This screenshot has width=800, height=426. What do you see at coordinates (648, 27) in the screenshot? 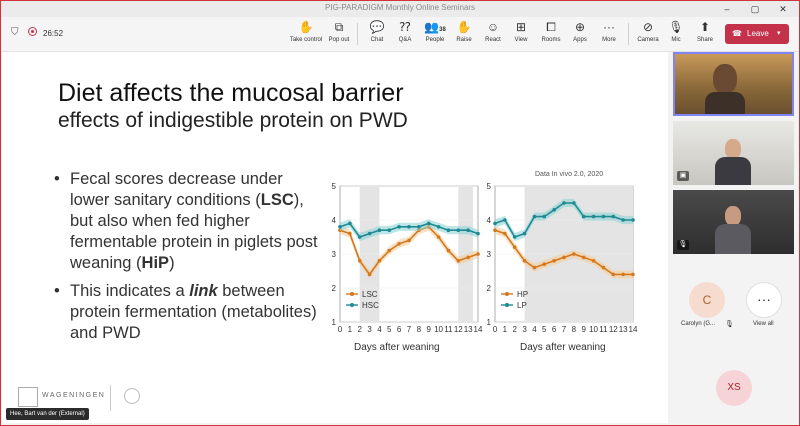
I see `camera-off-icon: ⊘` at bounding box center [648, 27].